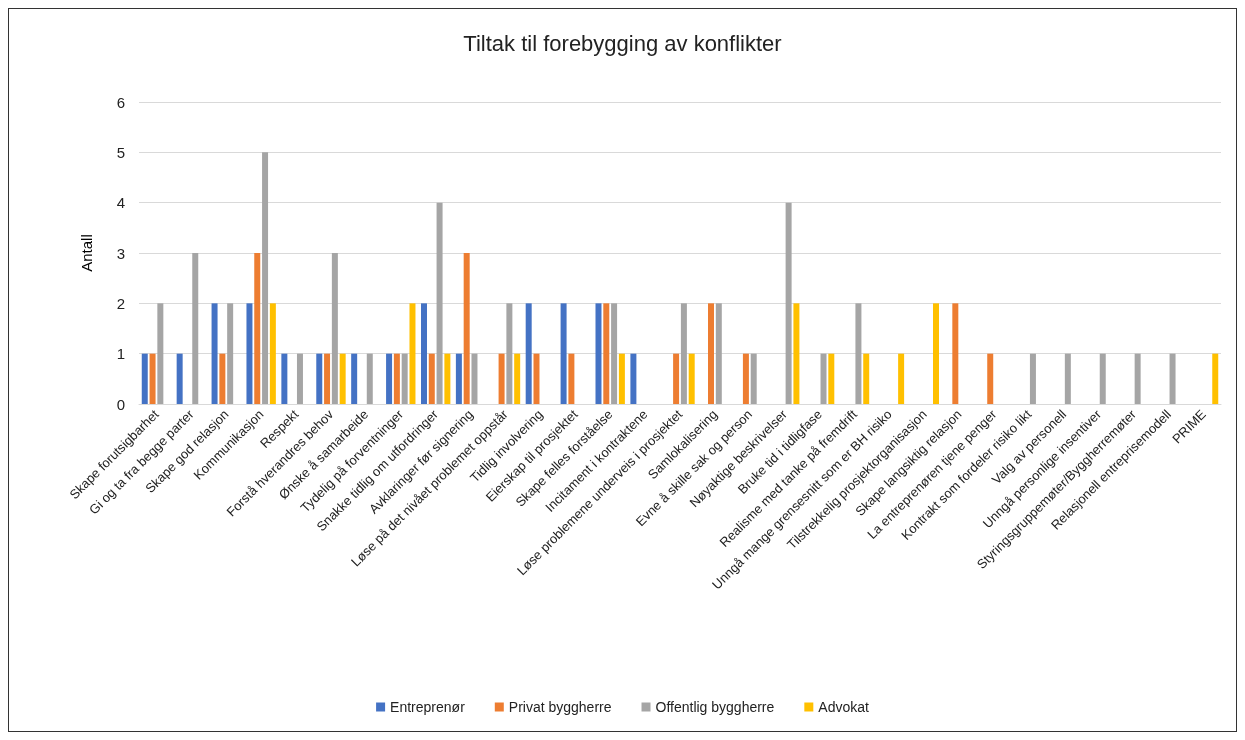 This screenshot has width=1245, height=740. What do you see at coordinates (622, 43) in the screenshot?
I see `chart-title: Tiltak til forebygging av konflikter` at bounding box center [622, 43].